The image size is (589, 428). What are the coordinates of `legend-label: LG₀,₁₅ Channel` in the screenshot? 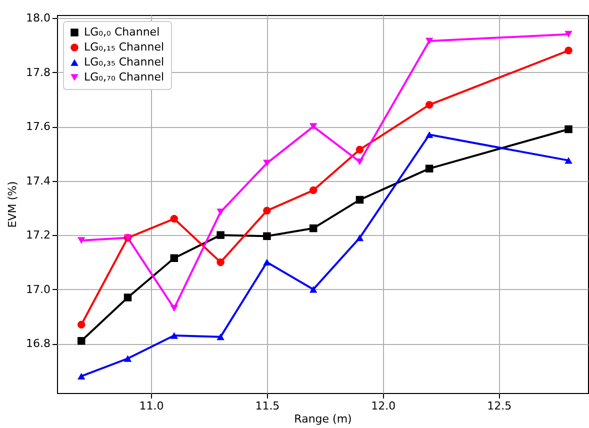 It's located at (124, 47).